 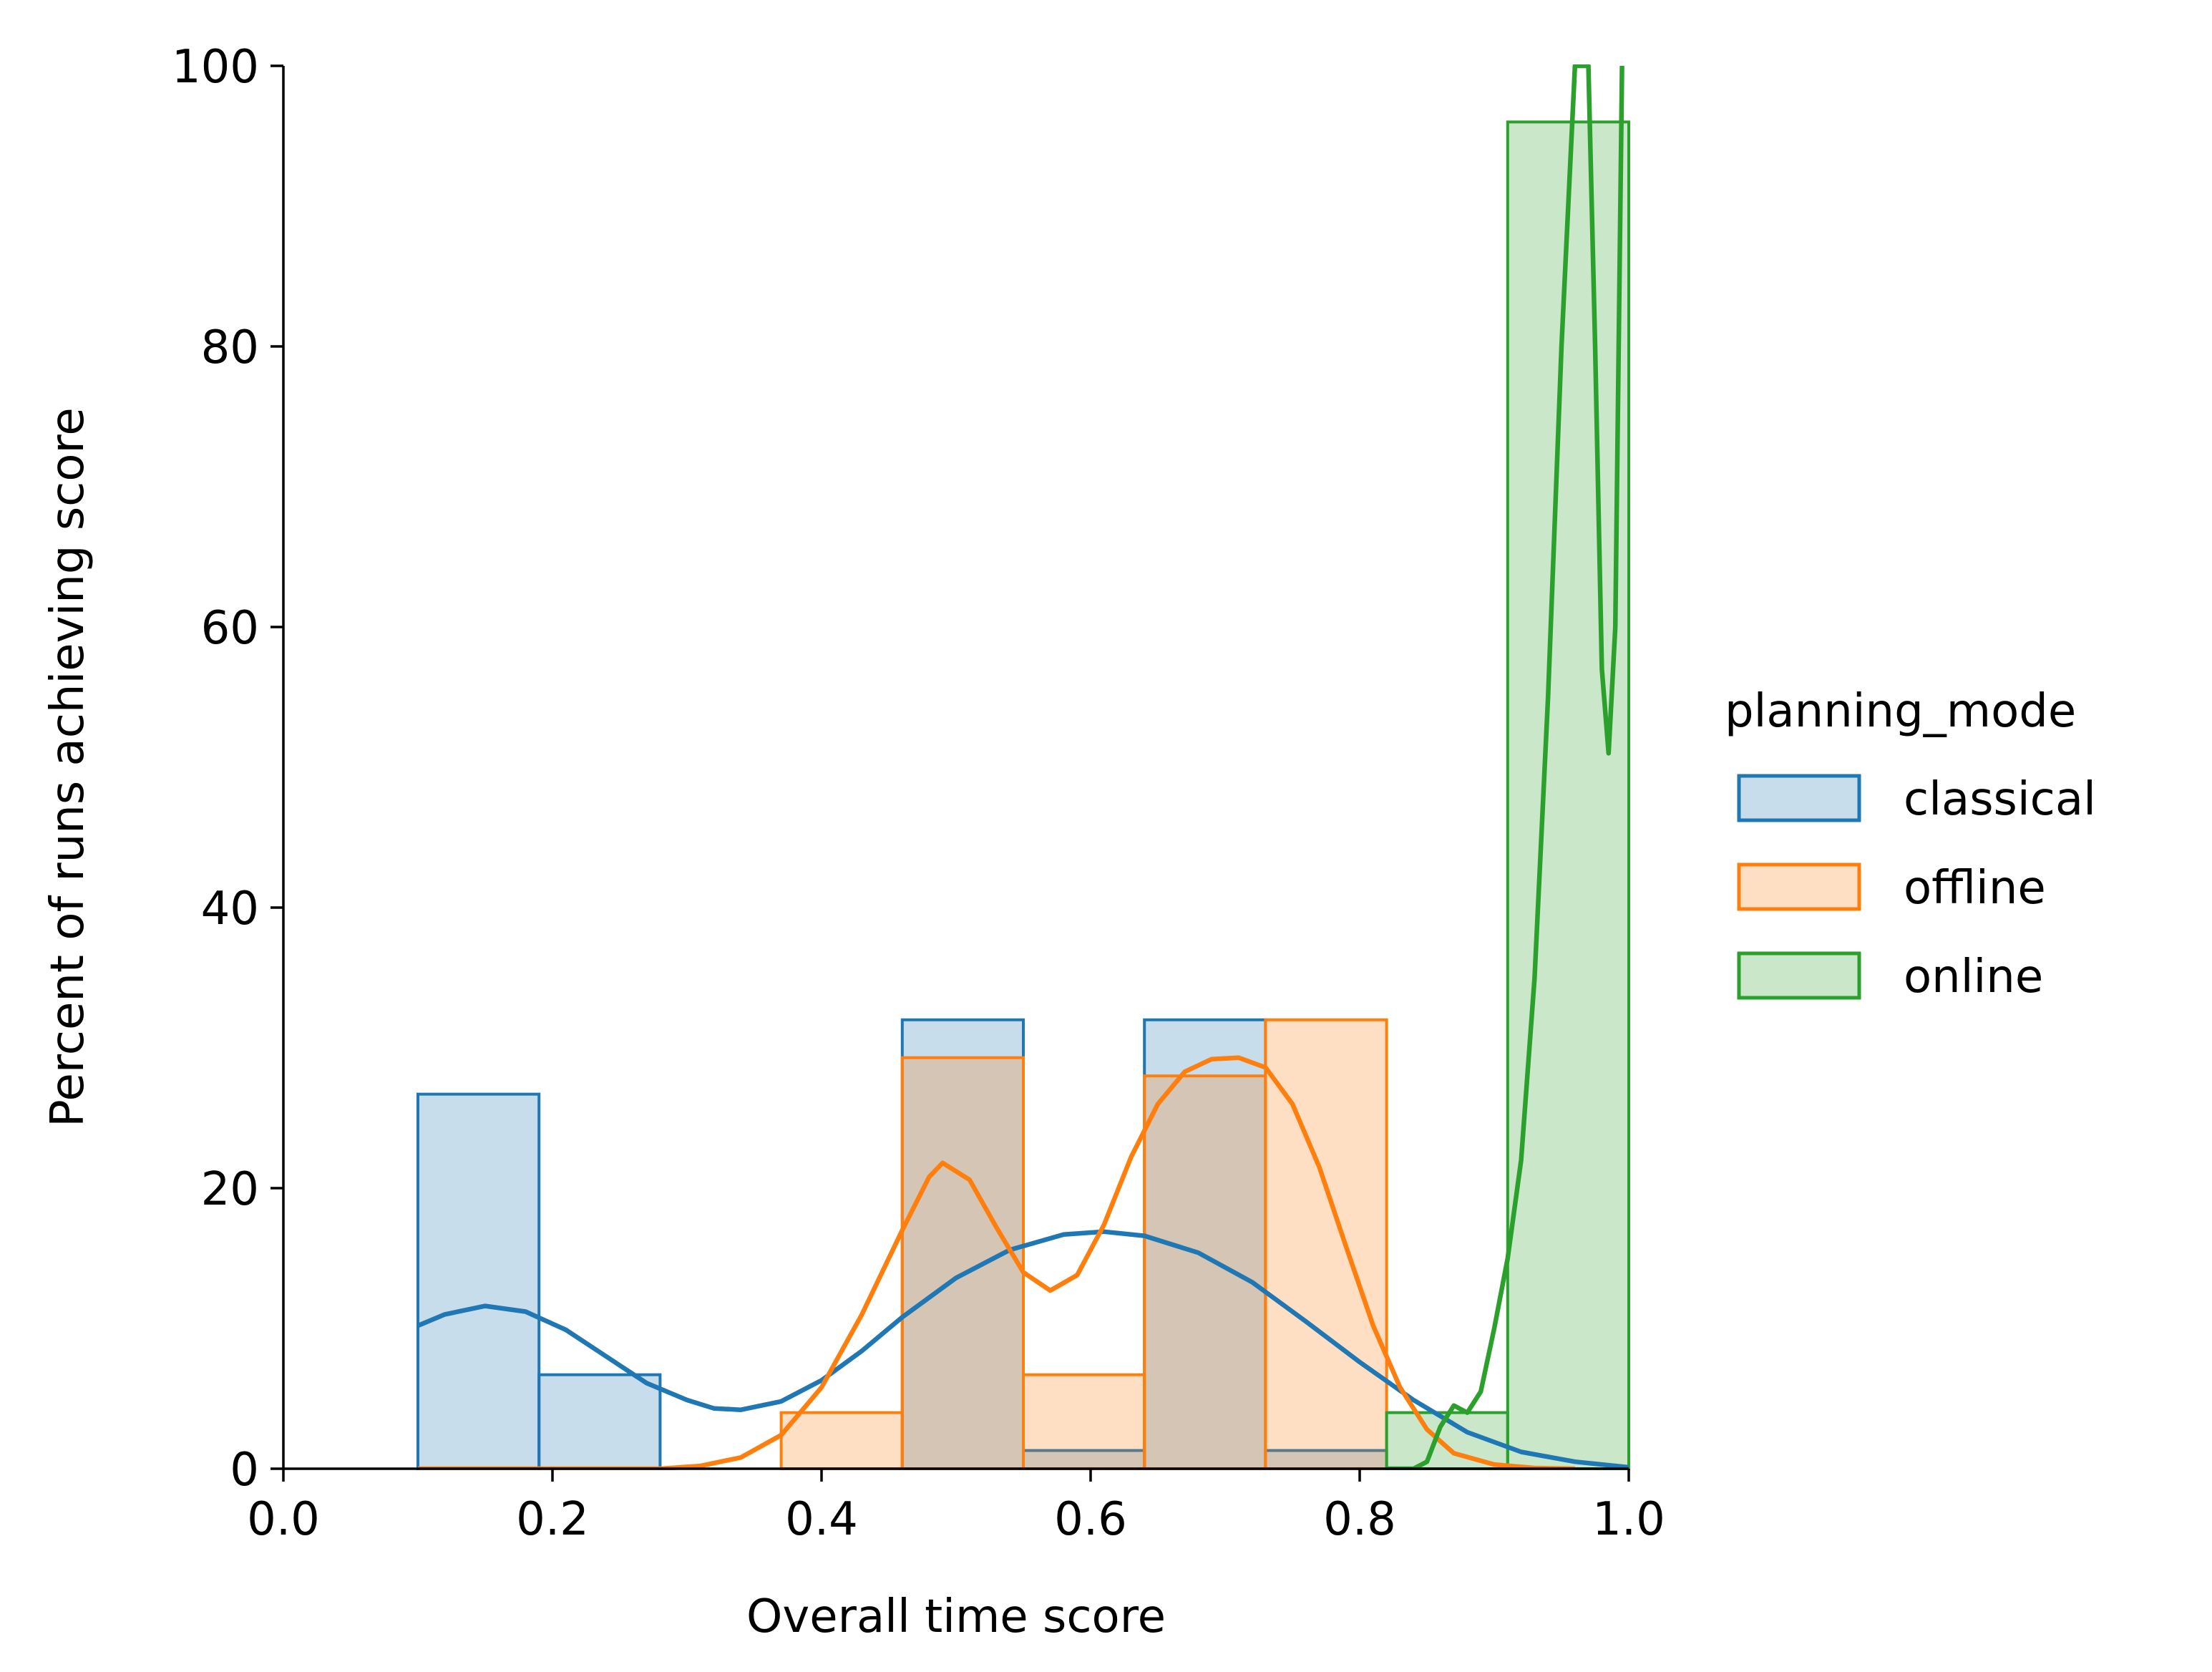 I want to click on legend-items: classical offline online, so click(x=1916, y=888).